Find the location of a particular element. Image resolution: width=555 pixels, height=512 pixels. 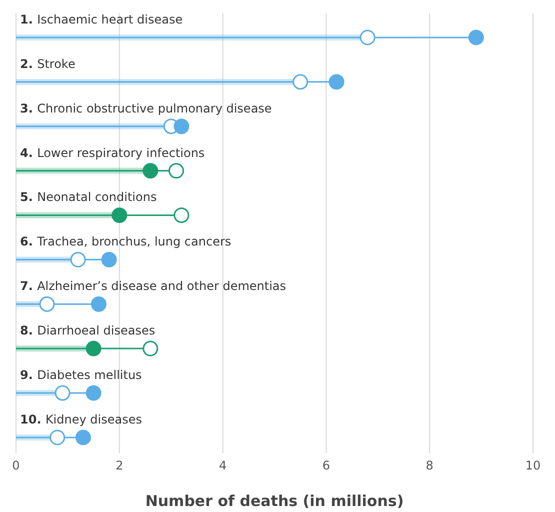

x-tick-label: 4 is located at coordinates (222, 465).